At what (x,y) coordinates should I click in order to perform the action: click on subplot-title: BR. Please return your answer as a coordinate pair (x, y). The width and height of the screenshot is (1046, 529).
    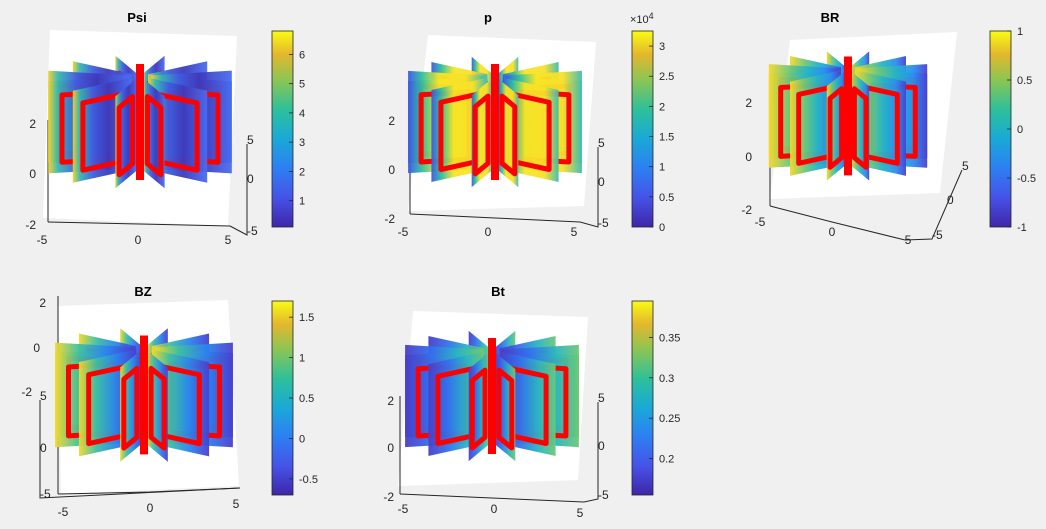
    Looking at the image, I should click on (830, 17).